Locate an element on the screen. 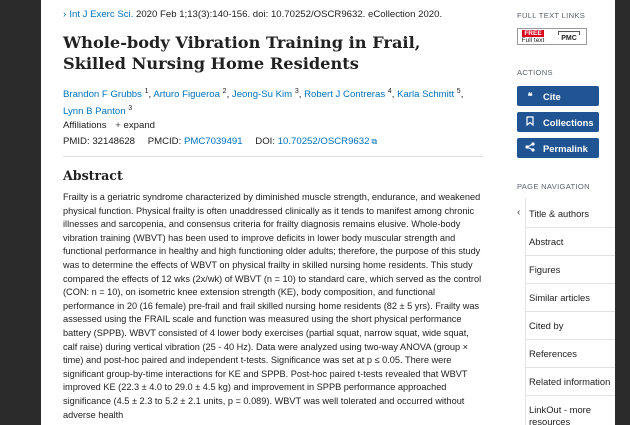  pmid-value: 32148628 is located at coordinates (114, 141).